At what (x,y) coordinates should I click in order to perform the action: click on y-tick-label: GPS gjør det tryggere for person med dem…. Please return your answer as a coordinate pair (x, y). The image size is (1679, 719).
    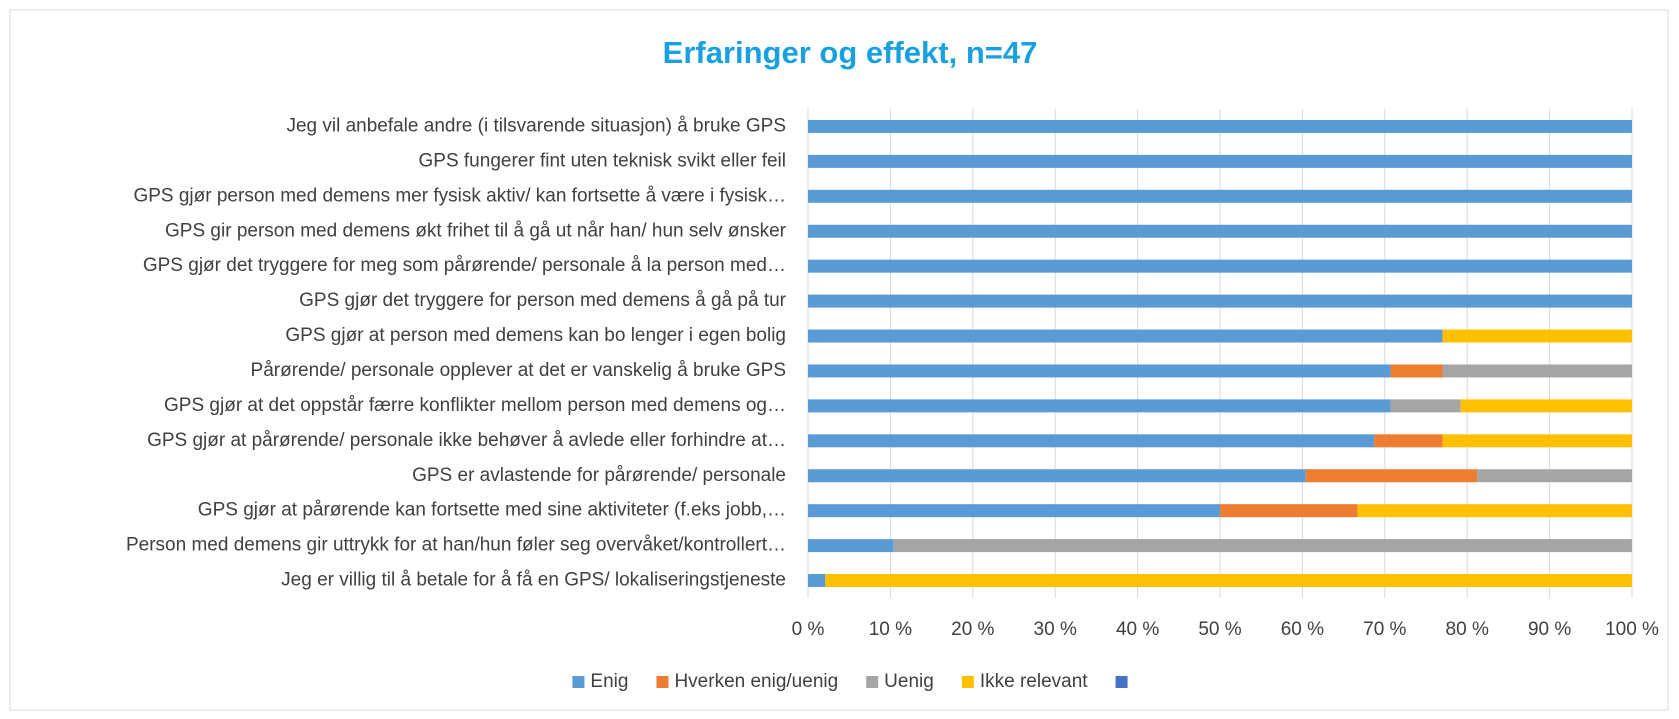
    Looking at the image, I should click on (543, 300).